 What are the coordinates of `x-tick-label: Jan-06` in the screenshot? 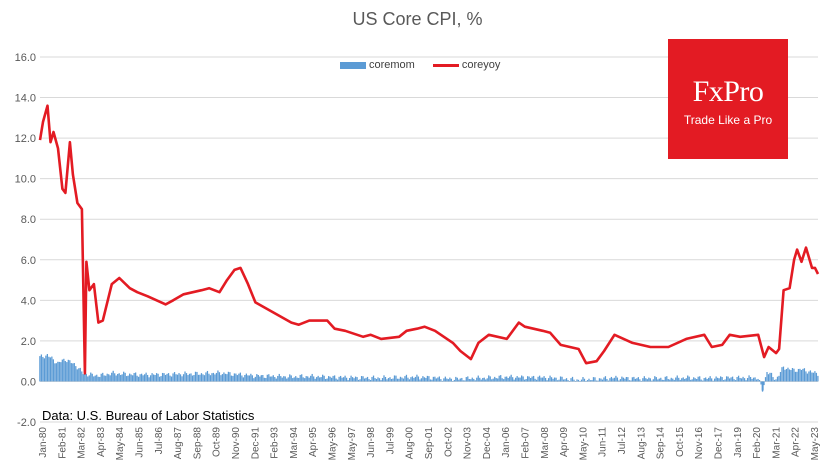 It's located at (506, 442).